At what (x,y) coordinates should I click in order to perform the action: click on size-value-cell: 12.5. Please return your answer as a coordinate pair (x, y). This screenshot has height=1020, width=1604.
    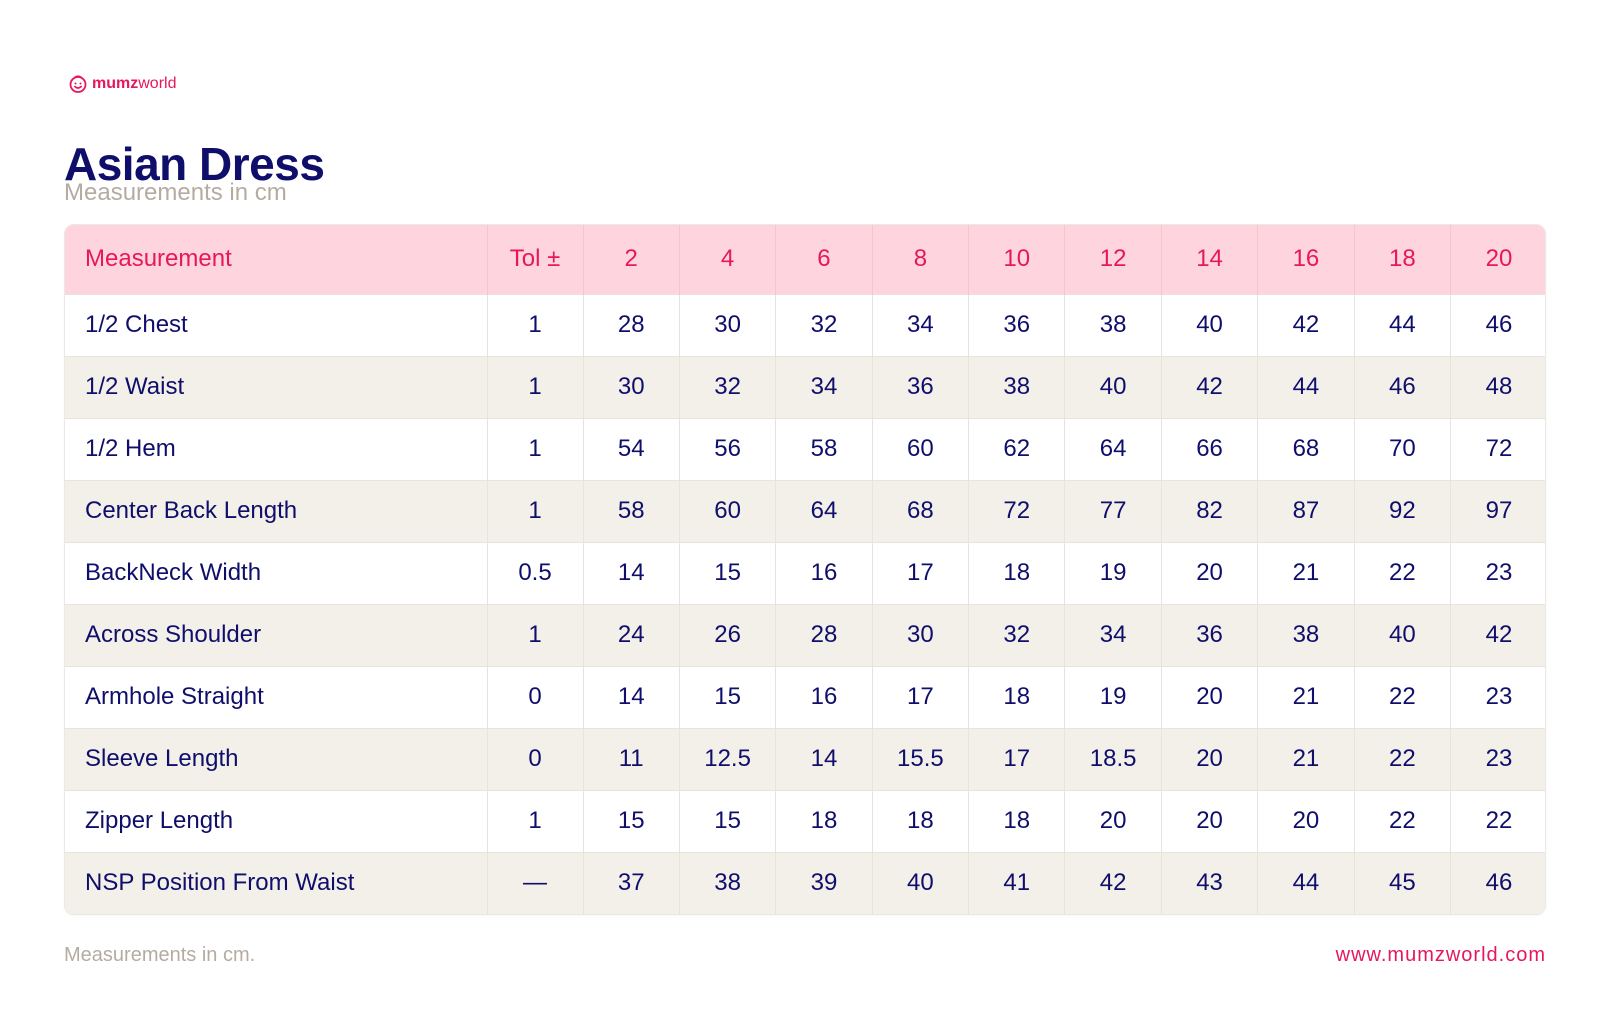
    Looking at the image, I should click on (727, 758).